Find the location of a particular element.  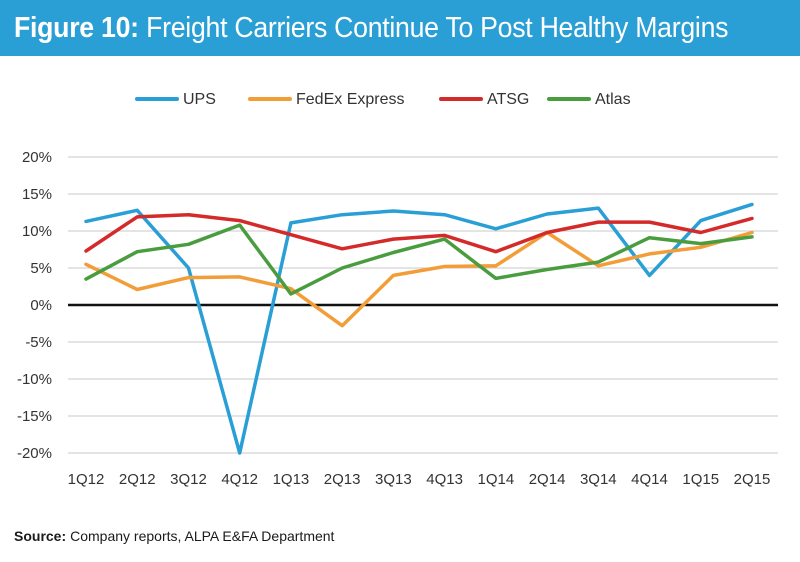

y-tick-label: -10% is located at coordinates (34, 379).